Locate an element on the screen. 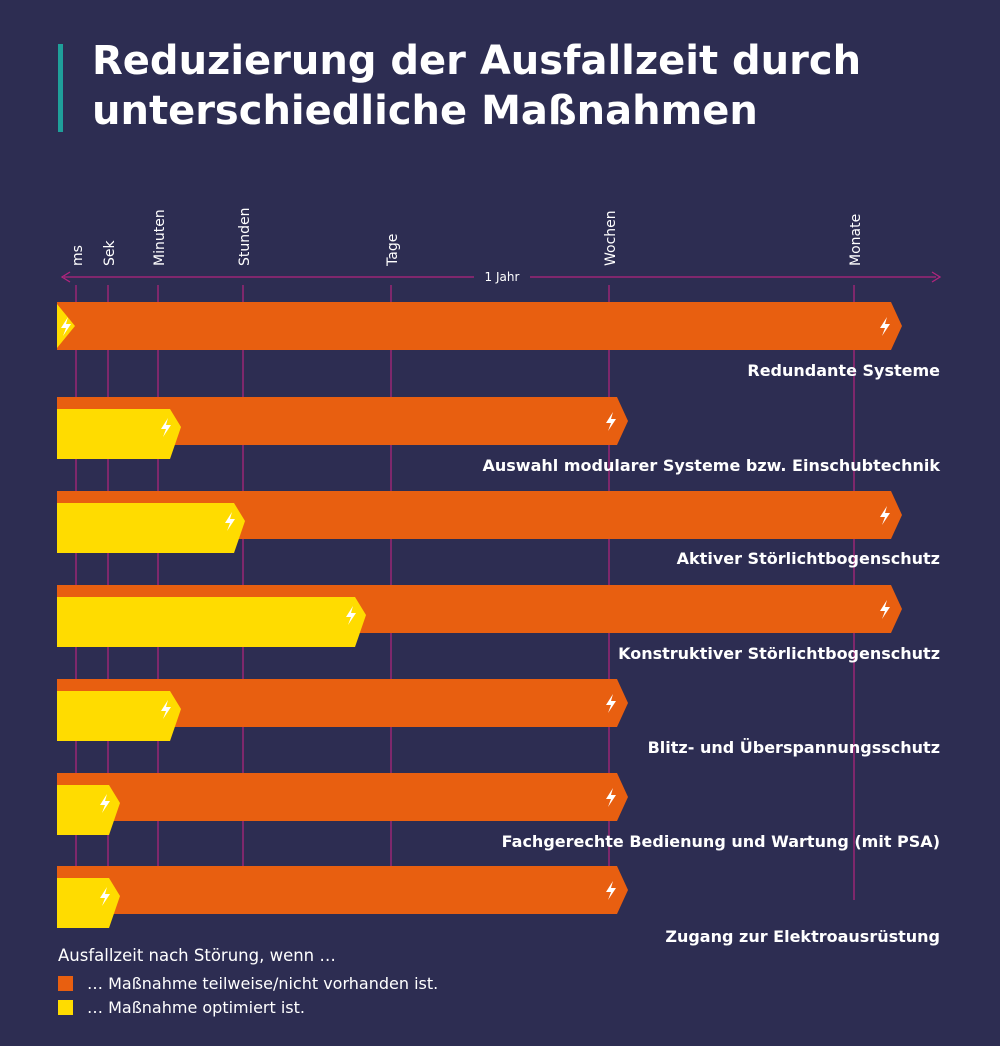  legend-swatch-not-present is located at coordinates (65, 983).